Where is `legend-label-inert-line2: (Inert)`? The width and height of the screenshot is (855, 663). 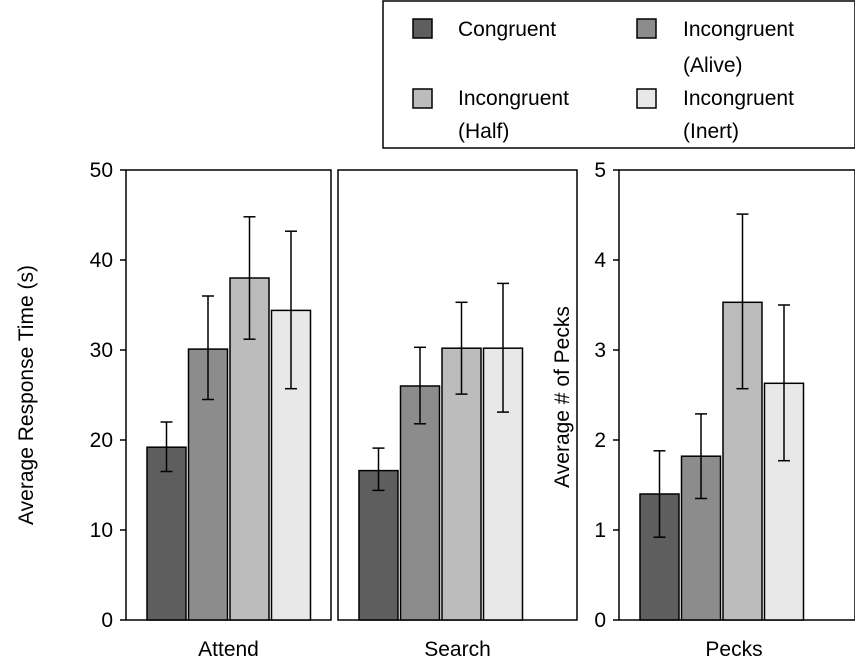 legend-label-inert-line2: (Inert) is located at coordinates (711, 131).